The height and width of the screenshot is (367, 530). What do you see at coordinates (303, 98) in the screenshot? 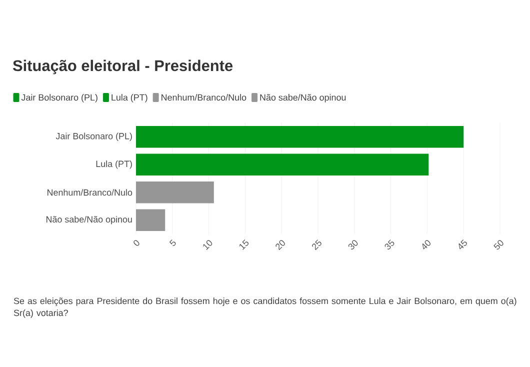
I see `legend-label: Não sabe/Não opinou` at bounding box center [303, 98].